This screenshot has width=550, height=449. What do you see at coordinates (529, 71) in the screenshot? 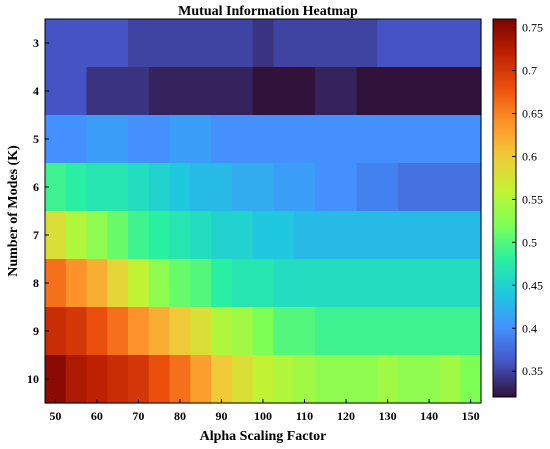
I see `colorbar-tick-label: 0.7` at bounding box center [529, 71].